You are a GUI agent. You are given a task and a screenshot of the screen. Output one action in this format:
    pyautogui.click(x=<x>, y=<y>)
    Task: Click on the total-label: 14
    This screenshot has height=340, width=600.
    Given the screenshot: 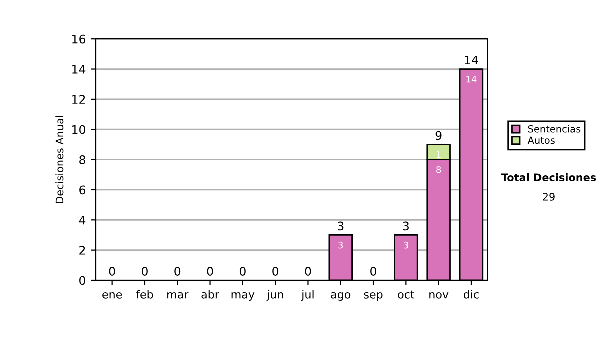 What is the action you would take?
    pyautogui.click(x=471, y=60)
    